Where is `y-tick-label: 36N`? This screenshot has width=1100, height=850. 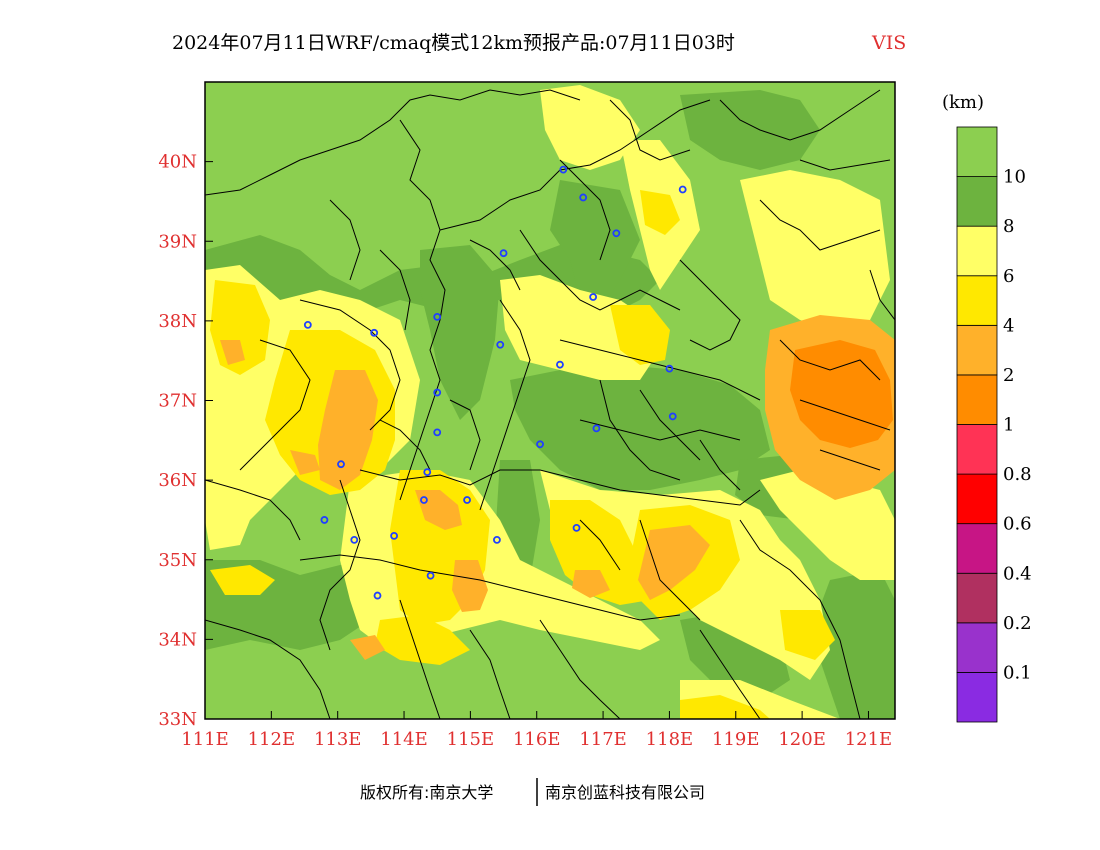 y-tick-label: 36N is located at coordinates (177, 480).